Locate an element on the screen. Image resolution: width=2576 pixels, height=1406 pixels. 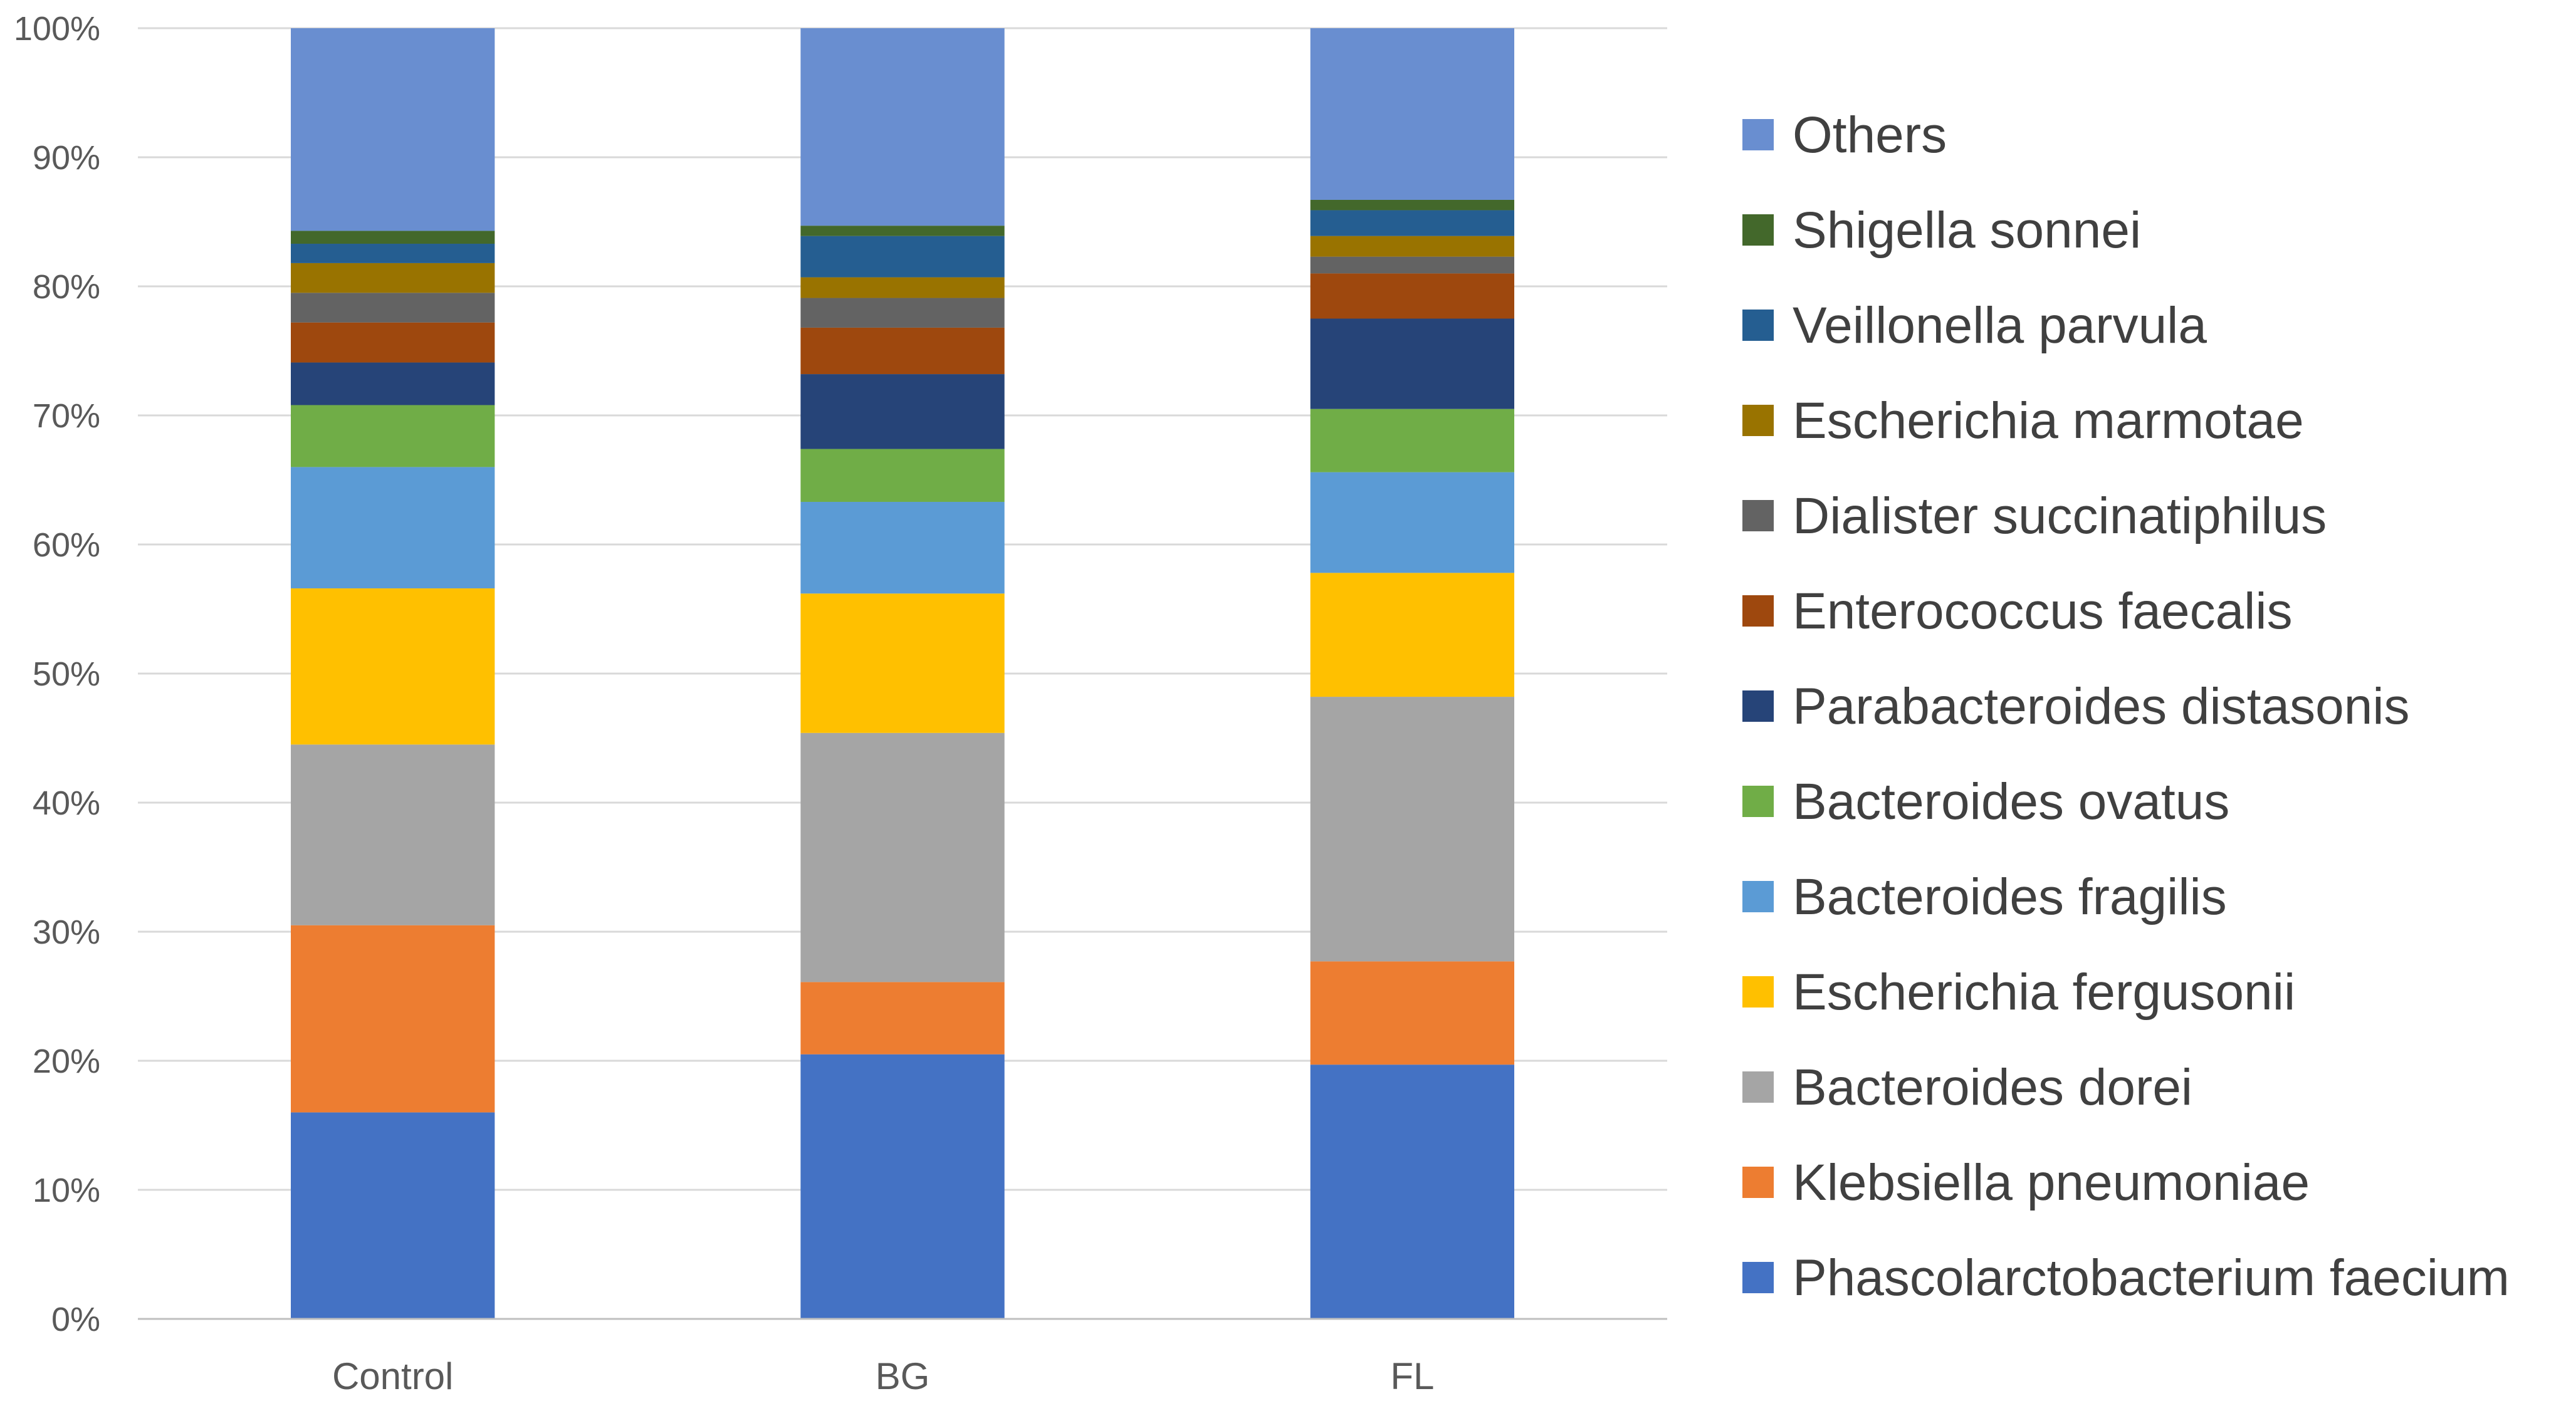
bar-segment-enterococcus-faecalis-bg is located at coordinates (902, 351).